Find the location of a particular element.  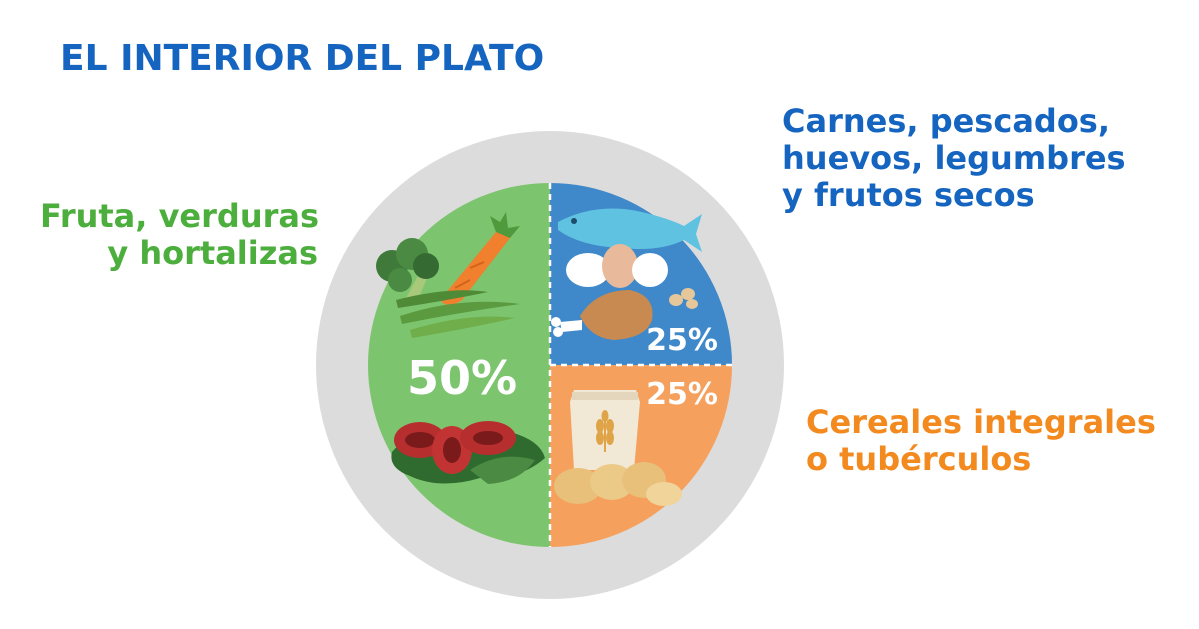

egg-icon is located at coordinates (617, 266).